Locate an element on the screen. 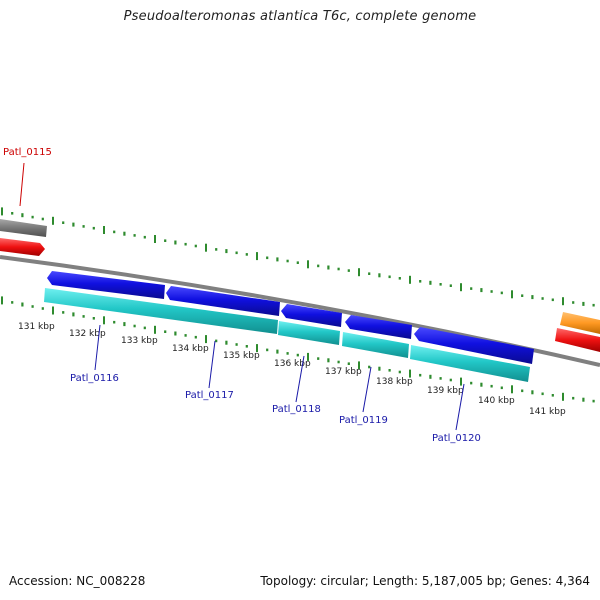  gene-label-patl-0116: Patl_0116 is located at coordinates (94, 378).